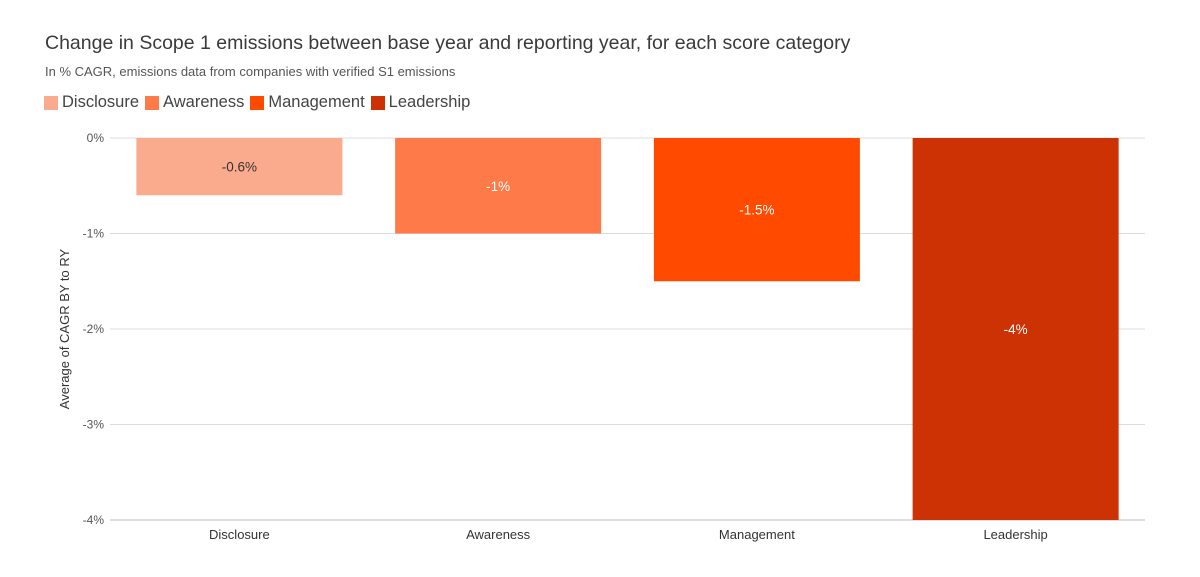 This screenshot has width=1200, height=577. I want to click on legend-swatch-leadership, so click(377, 102).